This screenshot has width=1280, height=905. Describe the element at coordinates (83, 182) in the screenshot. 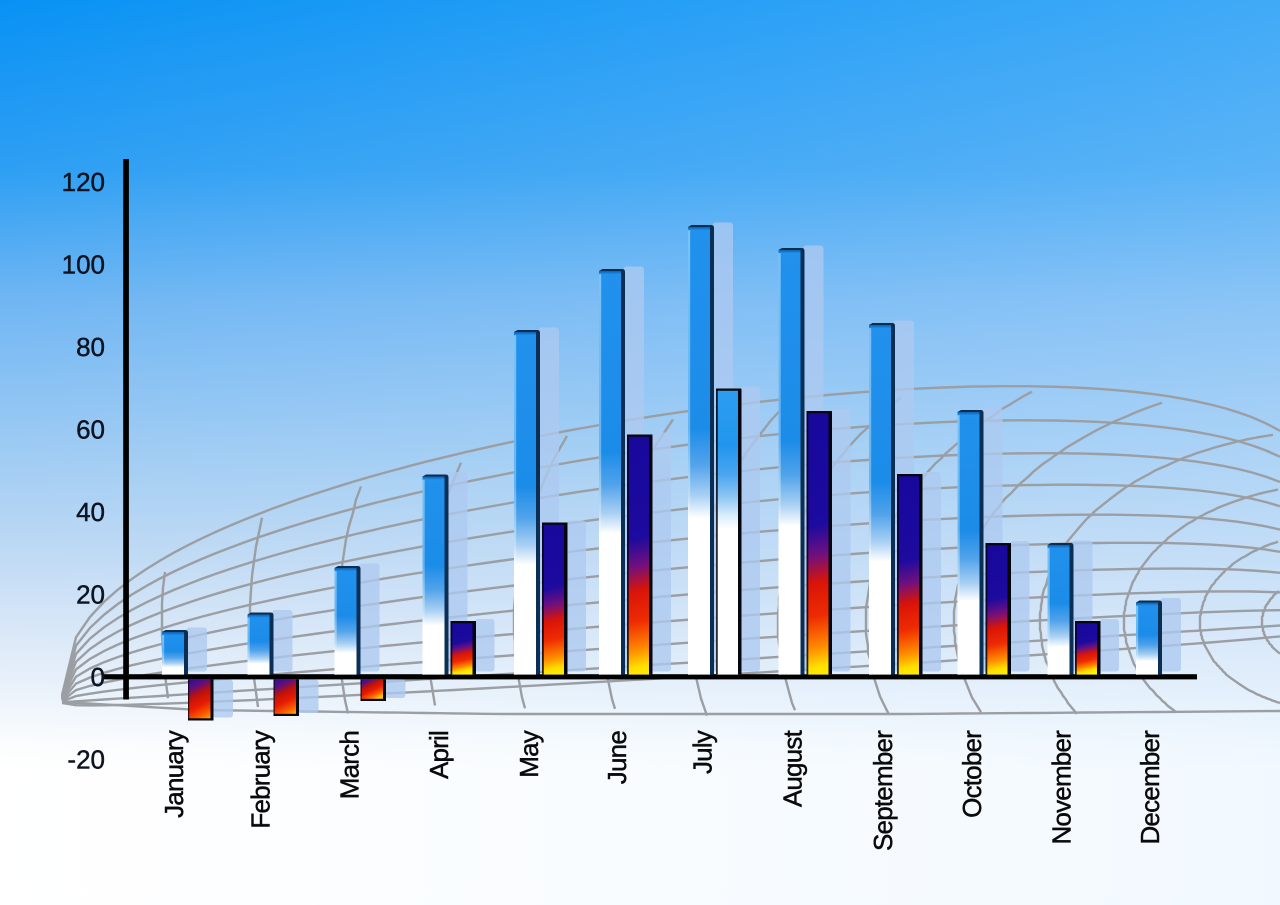

I see `svg-text: 120` at that location.